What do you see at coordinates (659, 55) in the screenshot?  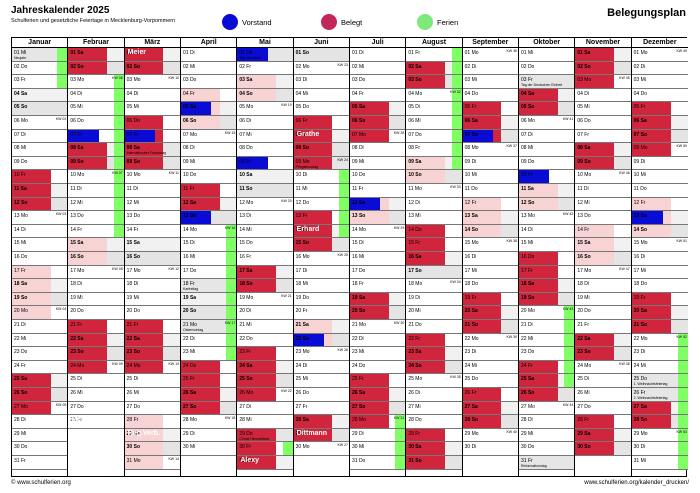 I see `day-cell: 01 Mo KW 49` at bounding box center [659, 55].